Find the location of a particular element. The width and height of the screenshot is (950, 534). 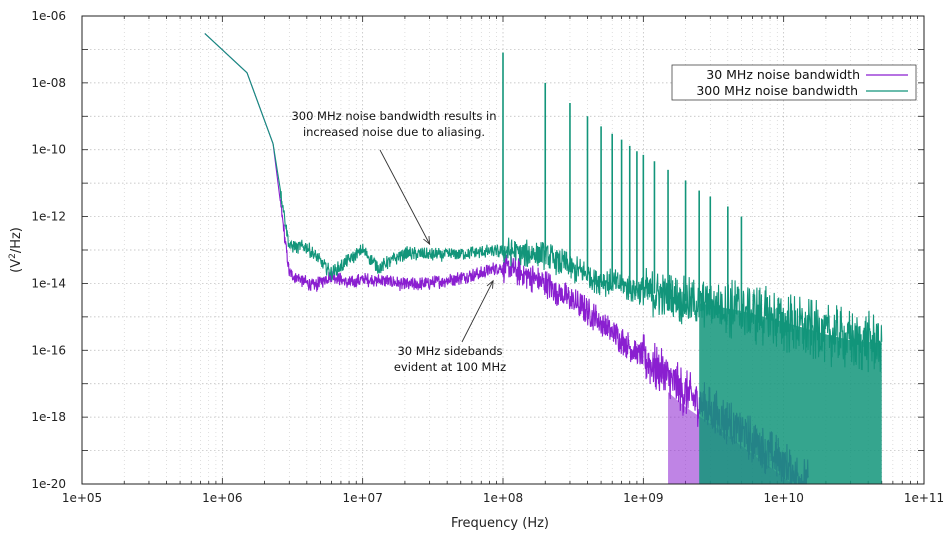

x-tick-label: 1e+08 is located at coordinates (503, 498).